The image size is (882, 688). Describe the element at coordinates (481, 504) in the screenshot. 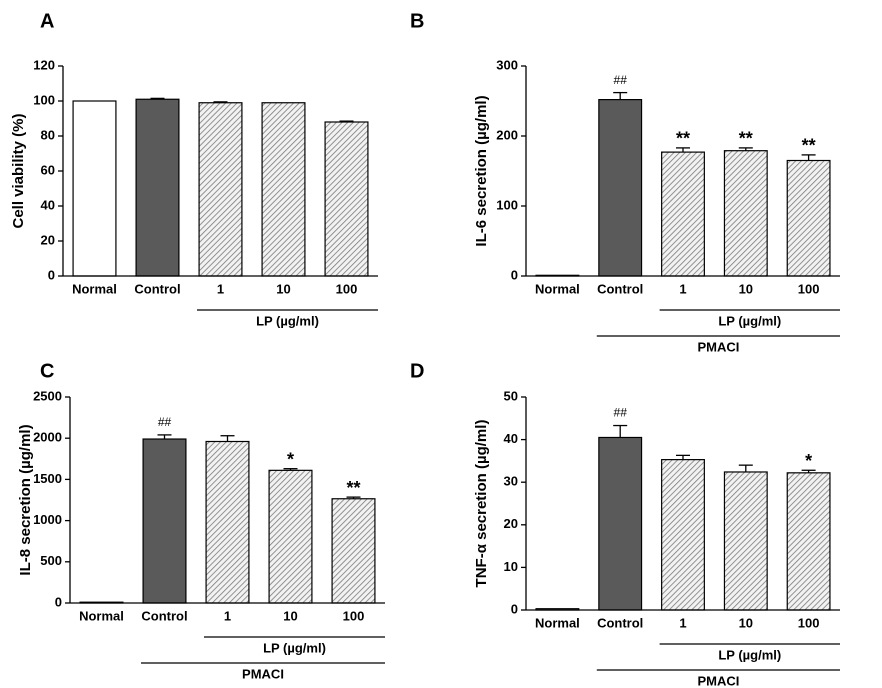

I see `y-axis-label: TNF-α secretion (µg/ml)` at that location.